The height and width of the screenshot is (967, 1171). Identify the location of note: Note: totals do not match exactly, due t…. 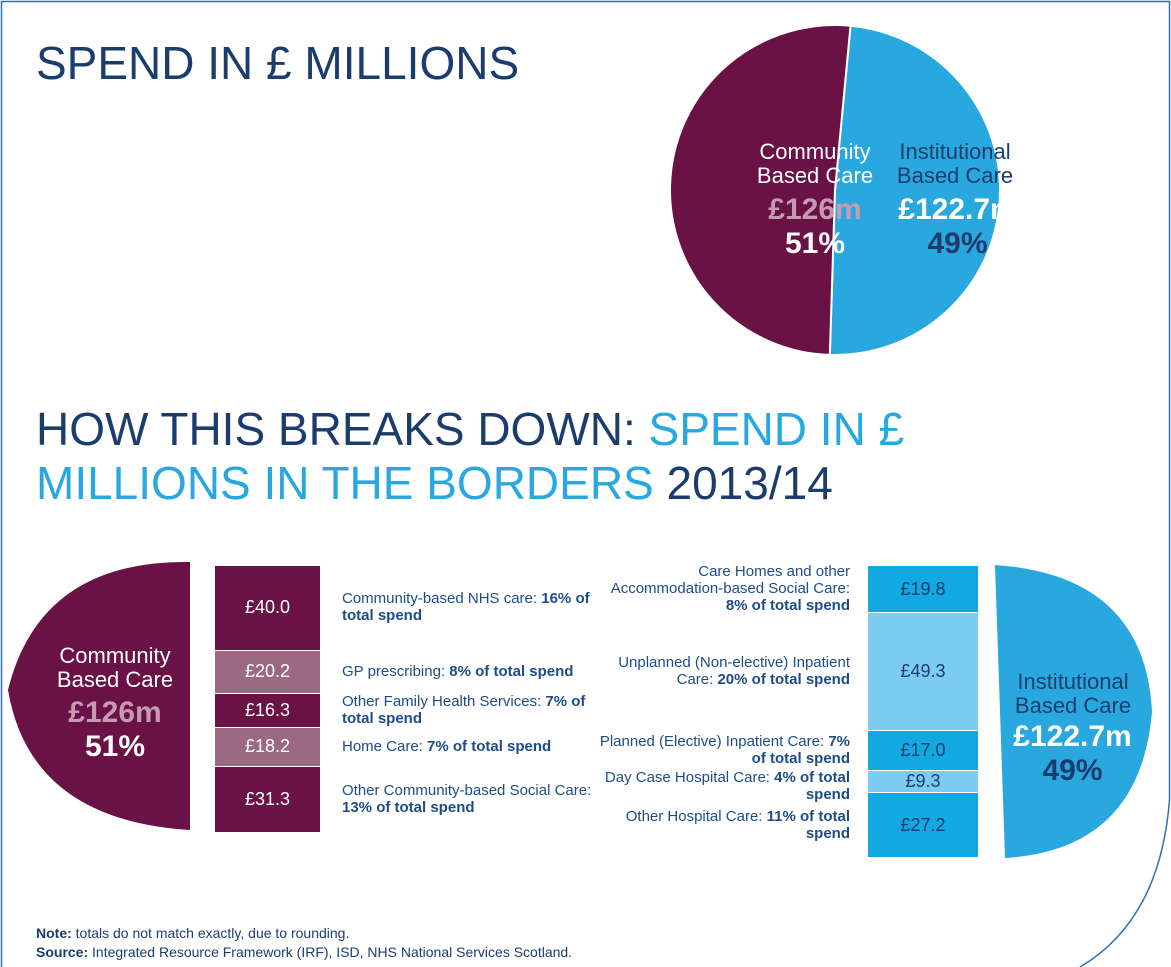
(192, 933).